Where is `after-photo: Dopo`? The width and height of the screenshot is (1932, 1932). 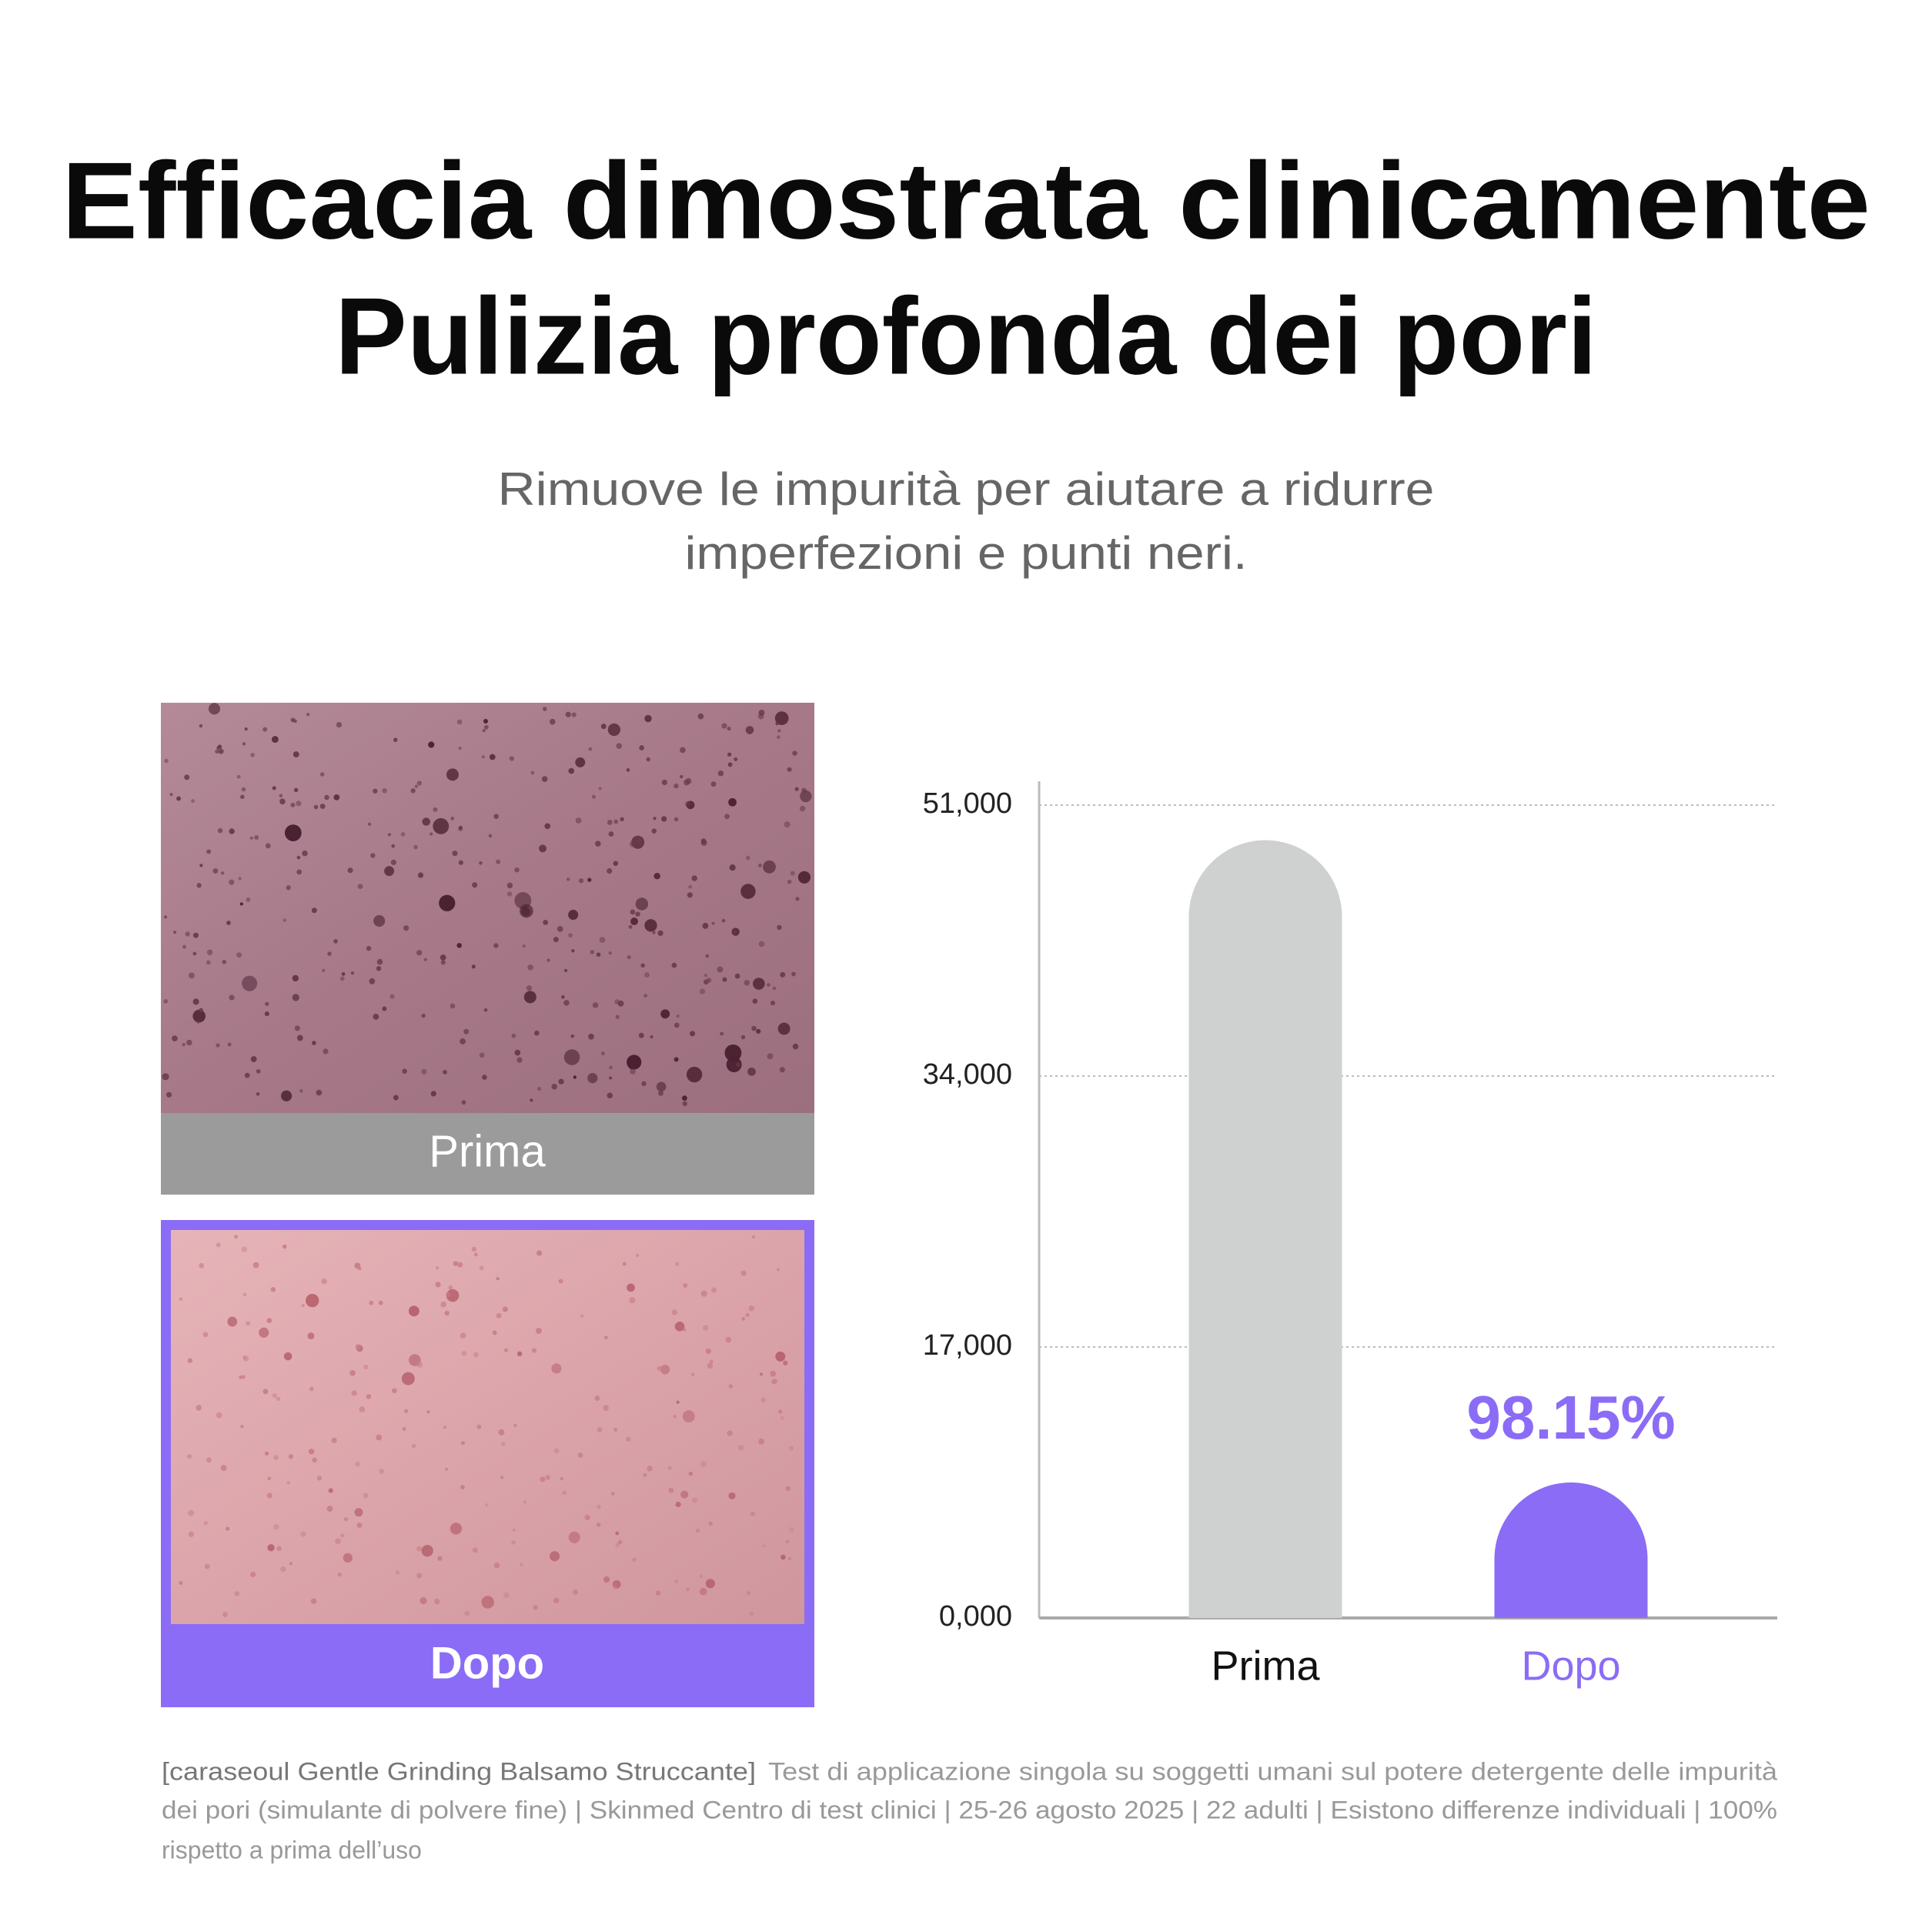 after-photo: Dopo is located at coordinates (488, 1463).